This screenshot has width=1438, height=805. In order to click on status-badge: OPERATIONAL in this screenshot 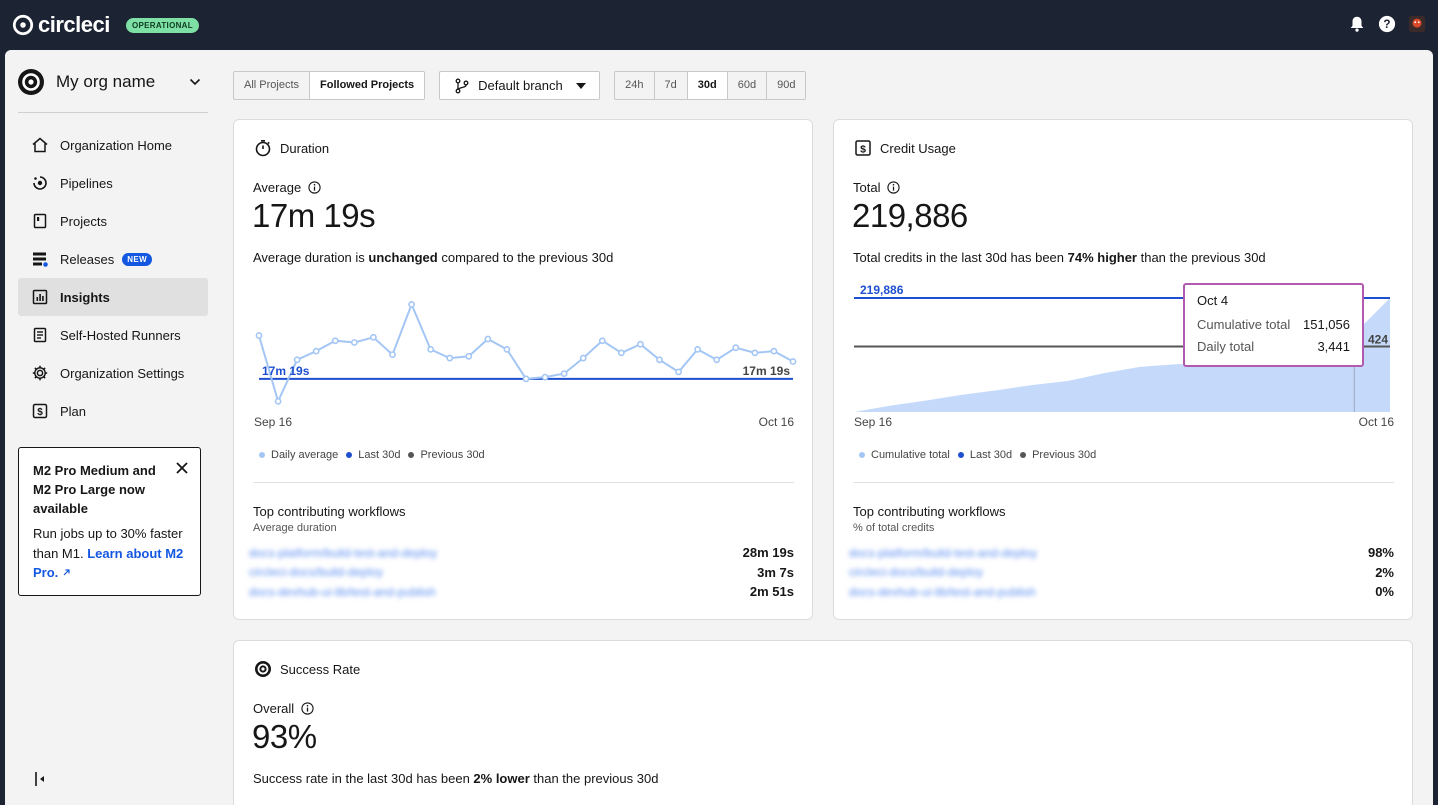, I will do `click(162, 25)`.